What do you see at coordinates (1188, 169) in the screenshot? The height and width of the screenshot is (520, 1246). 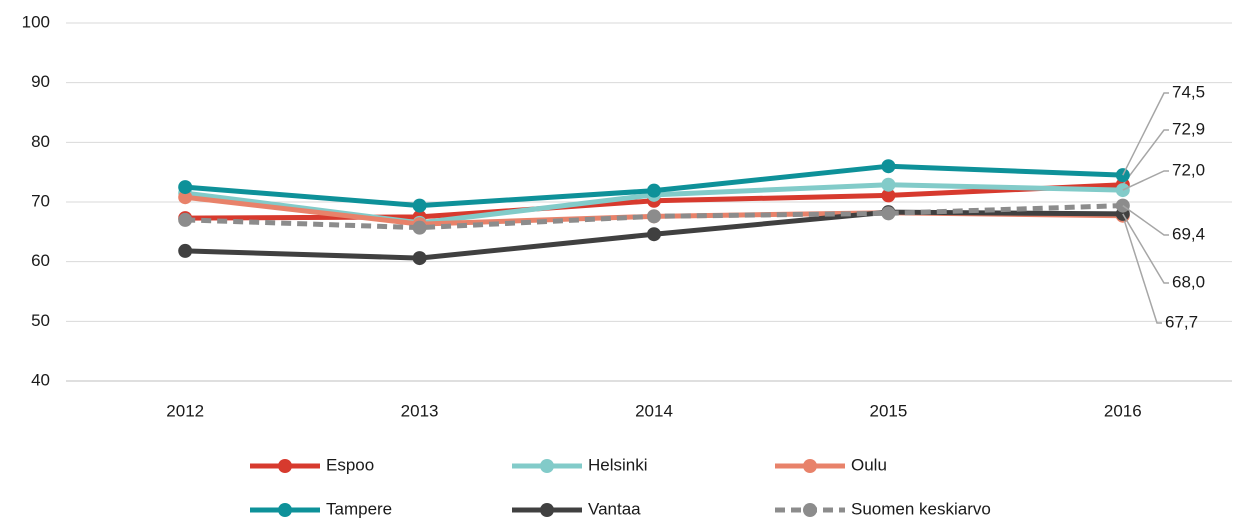 I see `data-label: 72,0` at bounding box center [1188, 169].